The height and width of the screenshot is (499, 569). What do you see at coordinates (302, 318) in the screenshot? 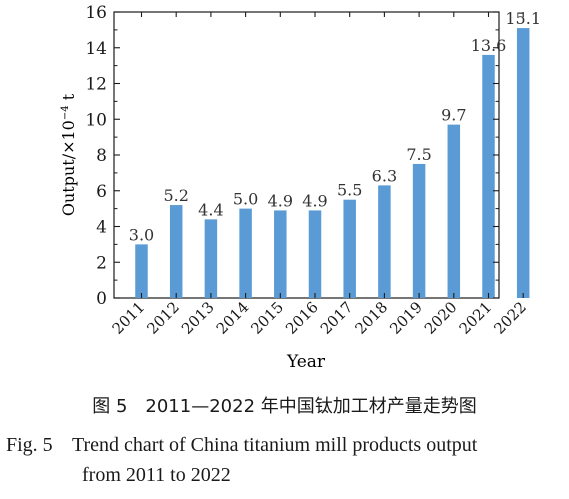
I see `x-tick-label: 2016` at bounding box center [302, 318].